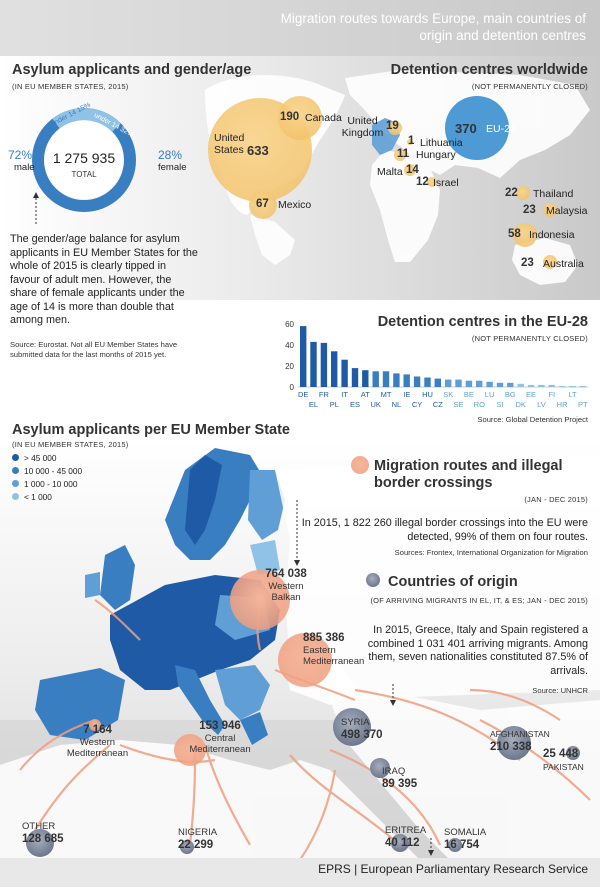 The height and width of the screenshot is (887, 600). What do you see at coordinates (520, 734) in the screenshot?
I see `origin-name: AFGHANISTAN` at bounding box center [520, 734].